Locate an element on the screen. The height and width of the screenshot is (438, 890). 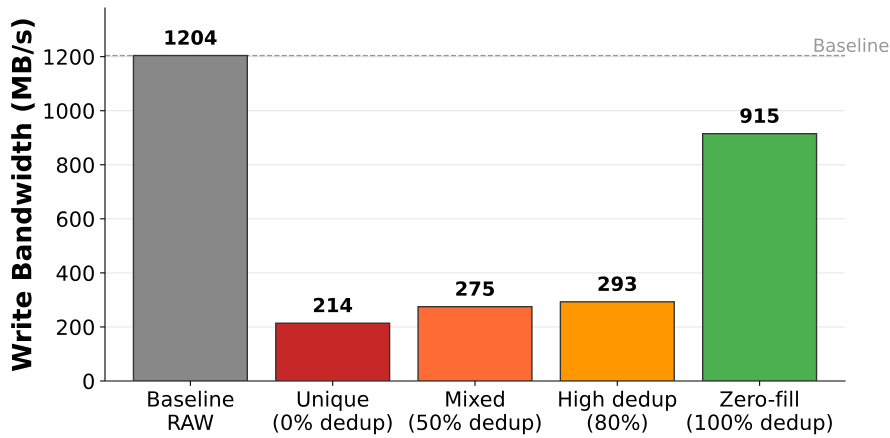
x-tick-label: Mixed (50% dedup) is located at coordinates (475, 412).